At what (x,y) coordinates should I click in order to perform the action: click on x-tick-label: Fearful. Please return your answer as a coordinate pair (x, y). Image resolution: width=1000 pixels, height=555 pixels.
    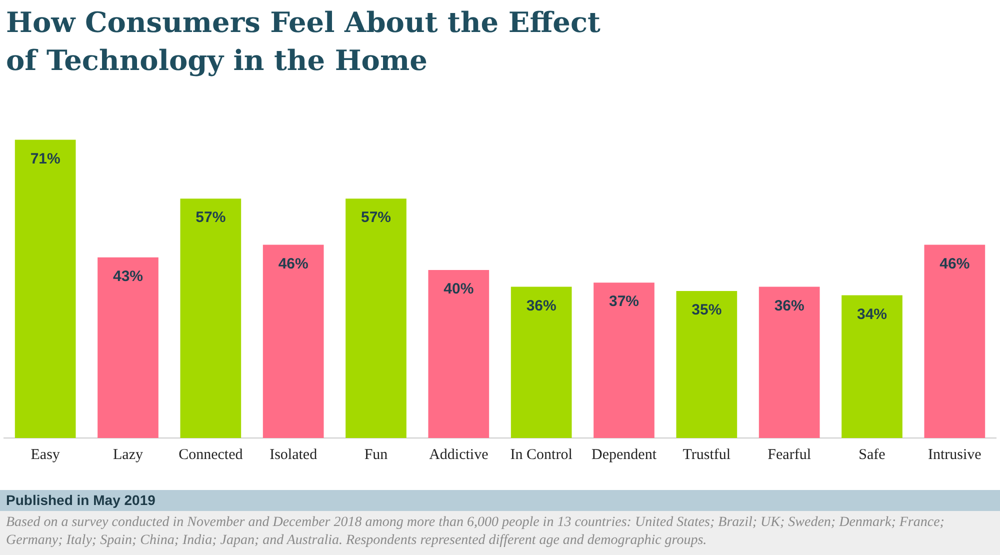
    Looking at the image, I should click on (789, 454).